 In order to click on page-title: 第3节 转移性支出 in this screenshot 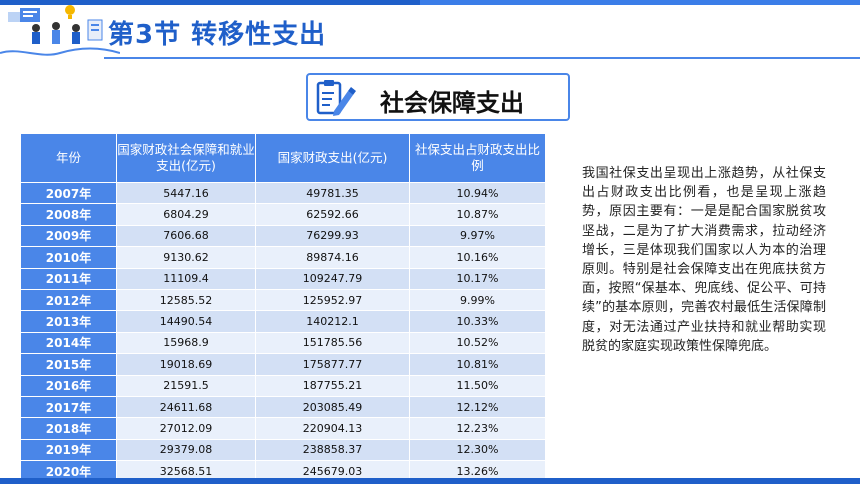, I will do `click(217, 35)`.